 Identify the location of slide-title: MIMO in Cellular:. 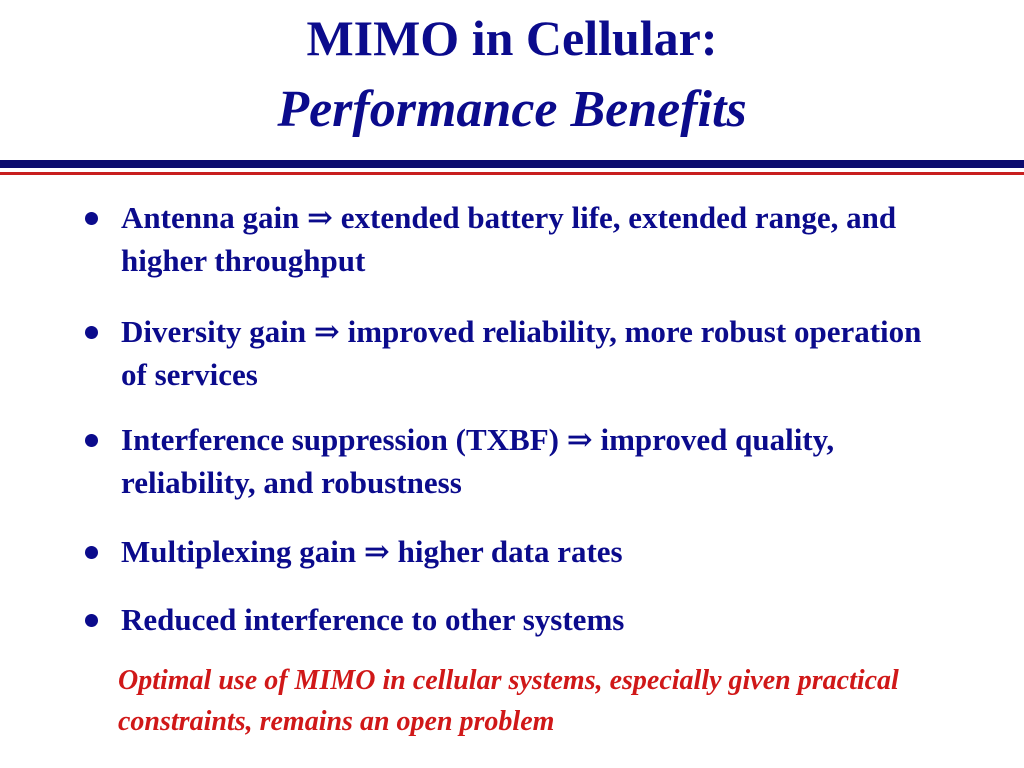
(512, 38).